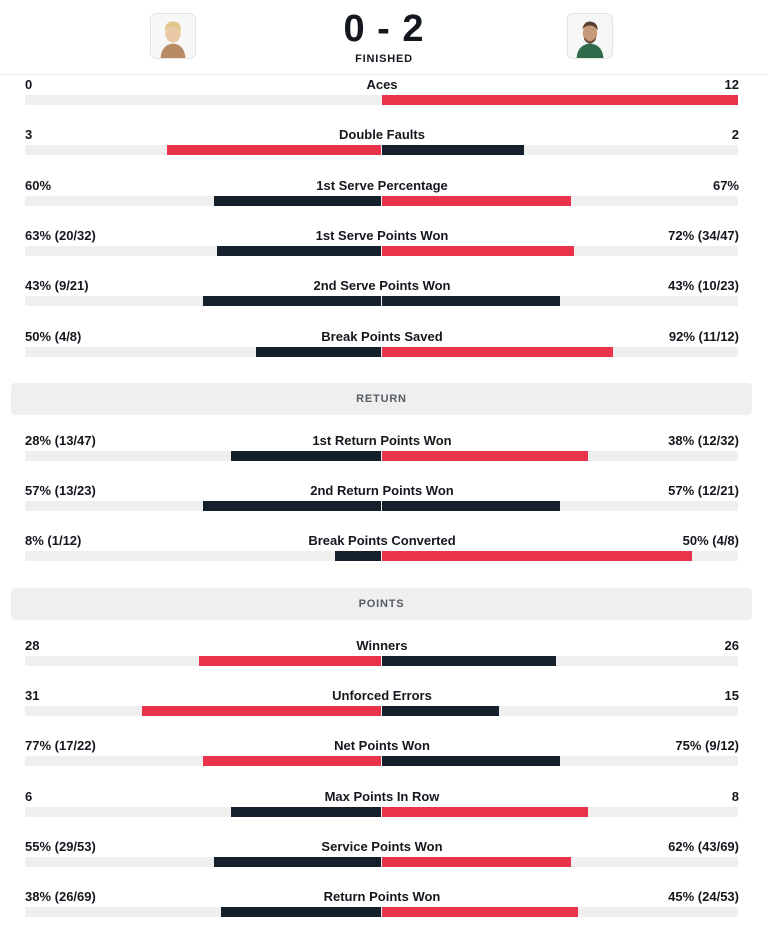 This screenshot has width=768, height=933. Describe the element at coordinates (53, 336) in the screenshot. I see `stat-left-value: 50% (4/8)` at that location.